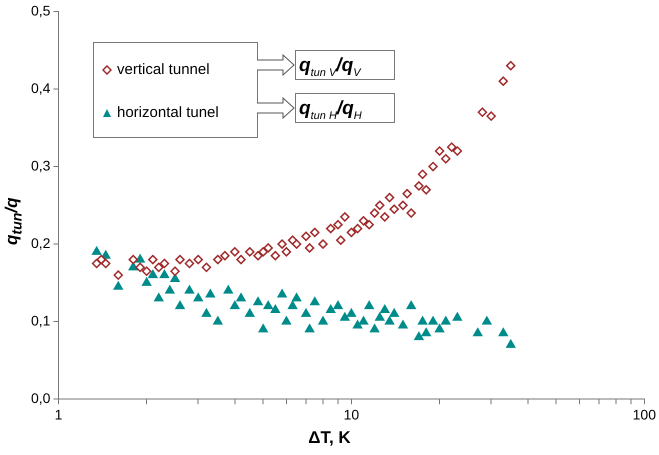 This screenshot has height=455, width=659. What do you see at coordinates (40, 320) in the screenshot?
I see `y-tick-label: 0,1` at bounding box center [40, 320].